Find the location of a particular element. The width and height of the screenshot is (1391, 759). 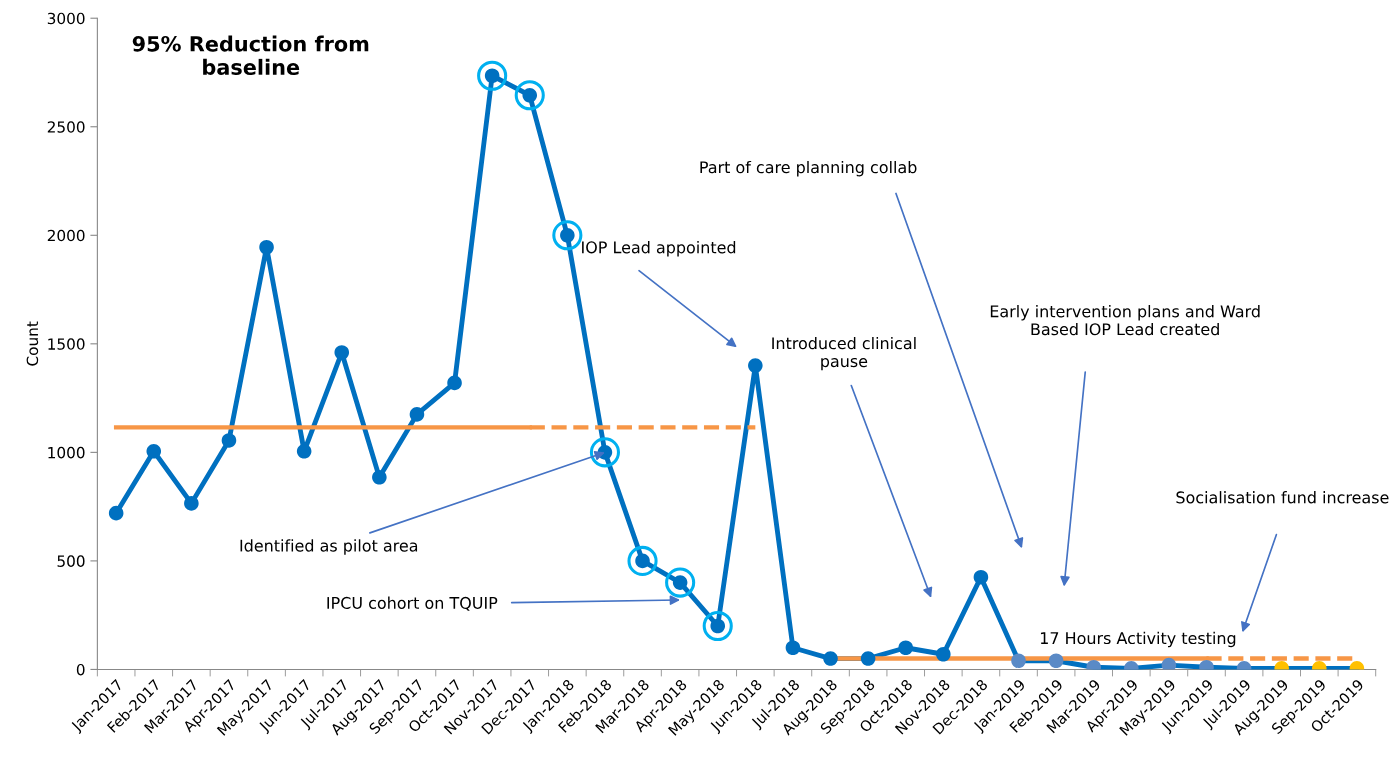

annotation: Early intervention plans and Ward Based IOP Lead created is located at coordinates (1125, 320).